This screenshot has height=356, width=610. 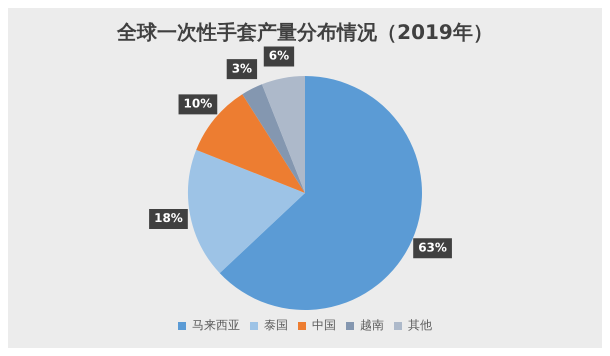 I want to click on legend-label: 马来西亚, so click(x=216, y=325).